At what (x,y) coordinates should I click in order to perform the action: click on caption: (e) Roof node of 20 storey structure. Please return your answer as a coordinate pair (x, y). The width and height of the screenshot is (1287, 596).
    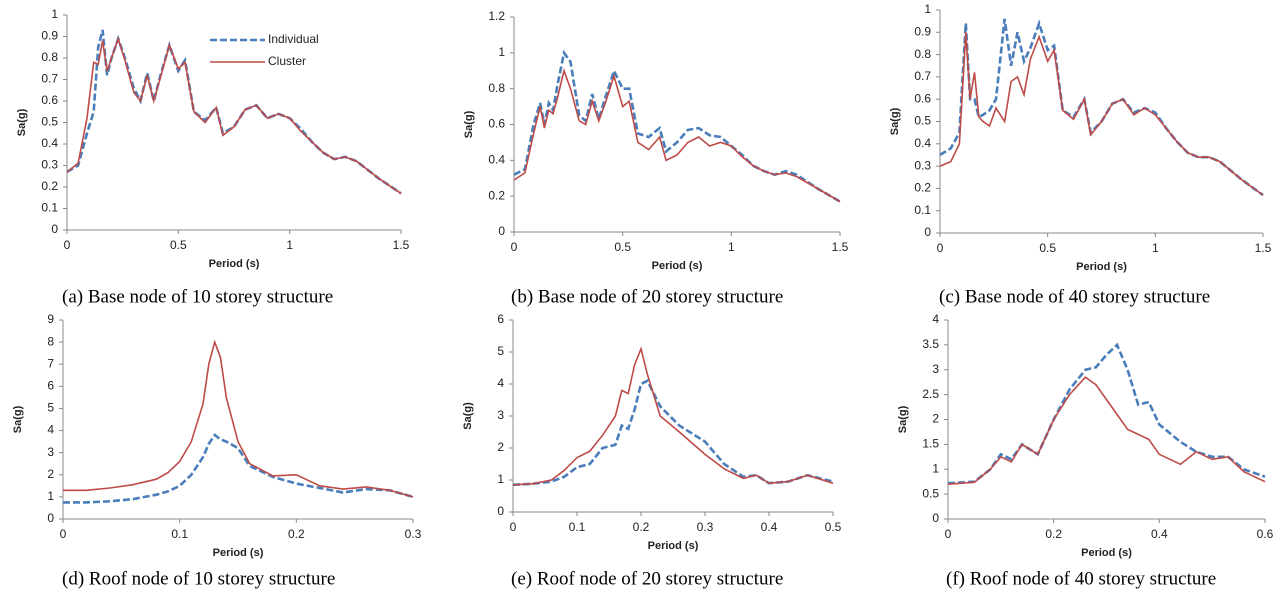
    Looking at the image, I should click on (647, 578).